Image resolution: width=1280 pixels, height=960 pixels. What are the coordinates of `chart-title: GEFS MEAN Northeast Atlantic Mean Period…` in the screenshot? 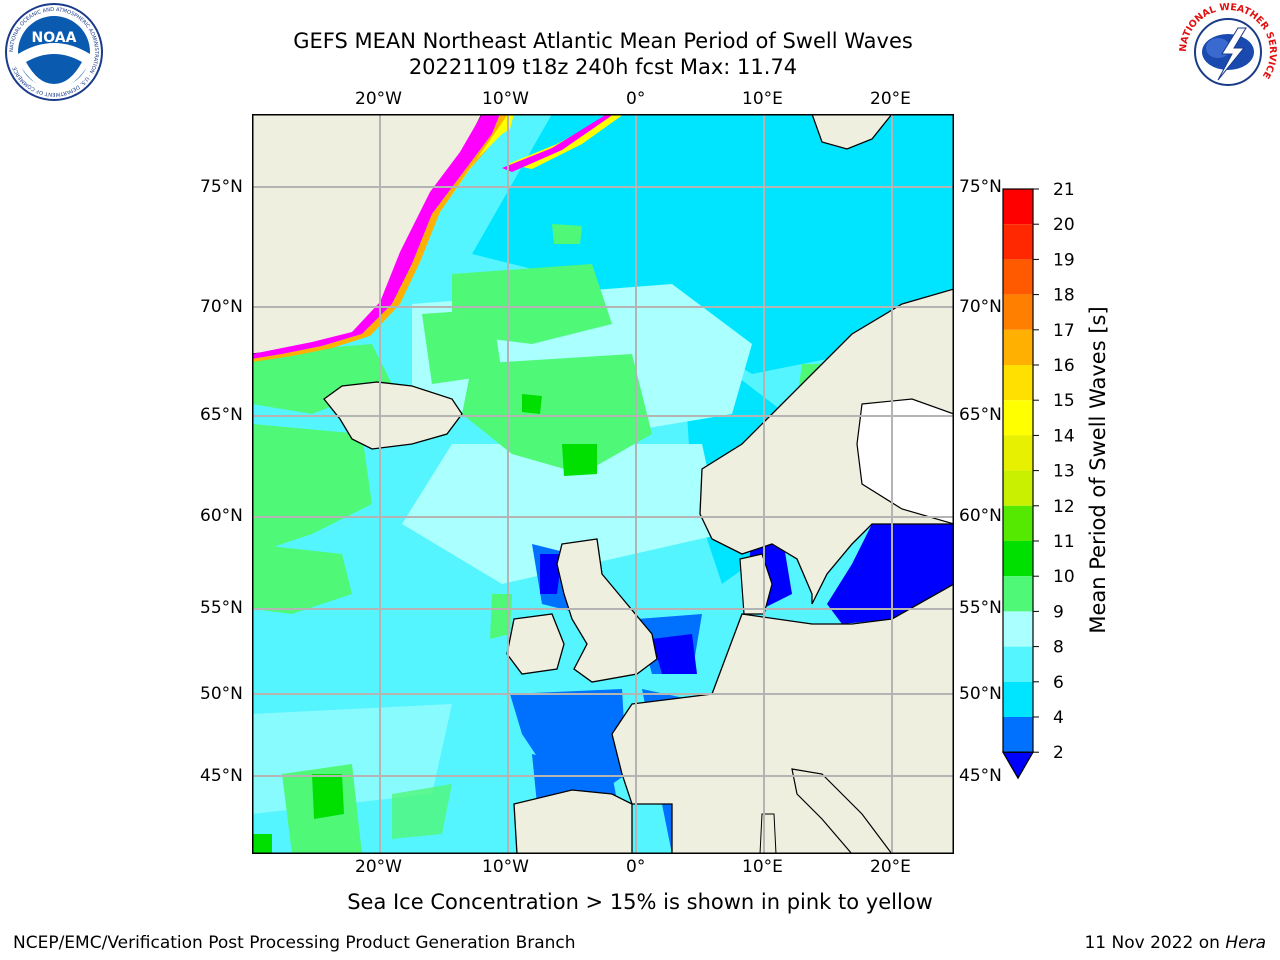 It's located at (603, 41).